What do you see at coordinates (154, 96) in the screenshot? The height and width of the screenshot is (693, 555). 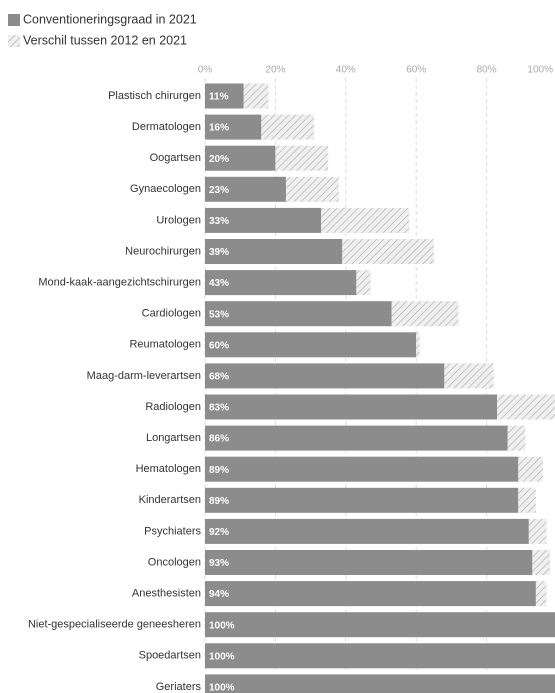 I see `y-tick-label: Plastisch chirurgen` at bounding box center [154, 96].